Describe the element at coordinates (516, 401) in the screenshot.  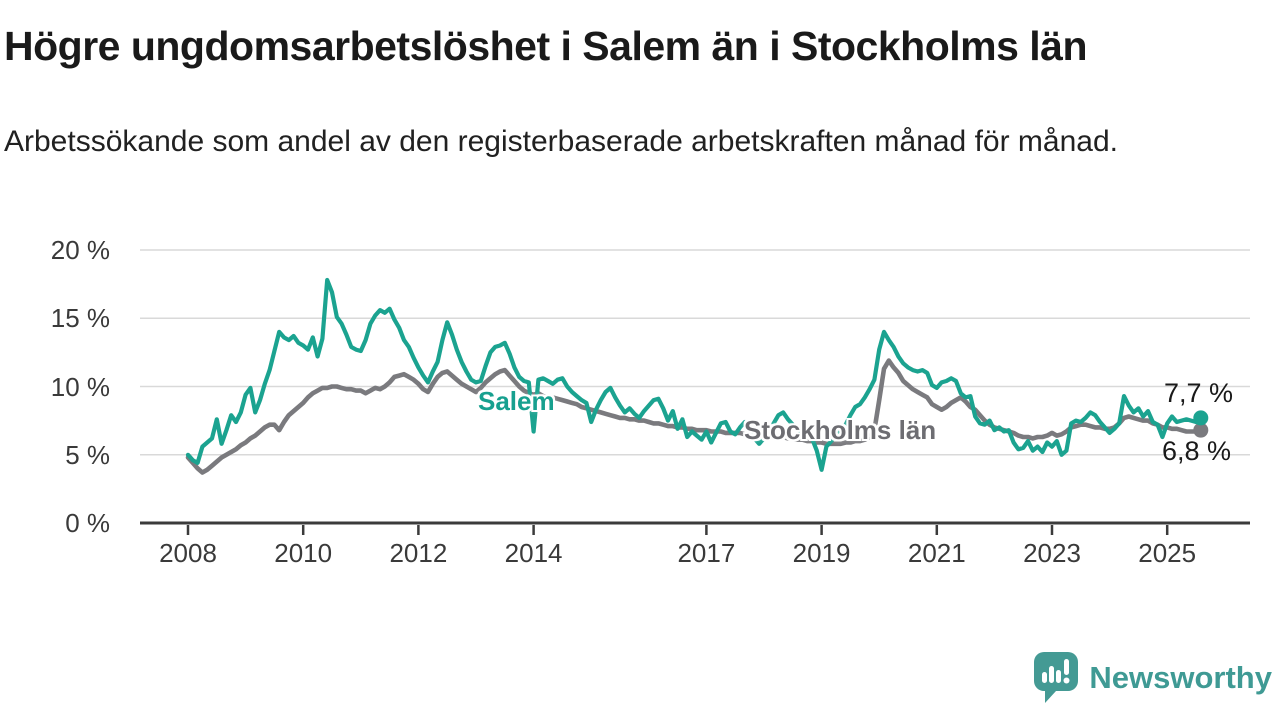
I see `series-label-salem: Salem` at that location.